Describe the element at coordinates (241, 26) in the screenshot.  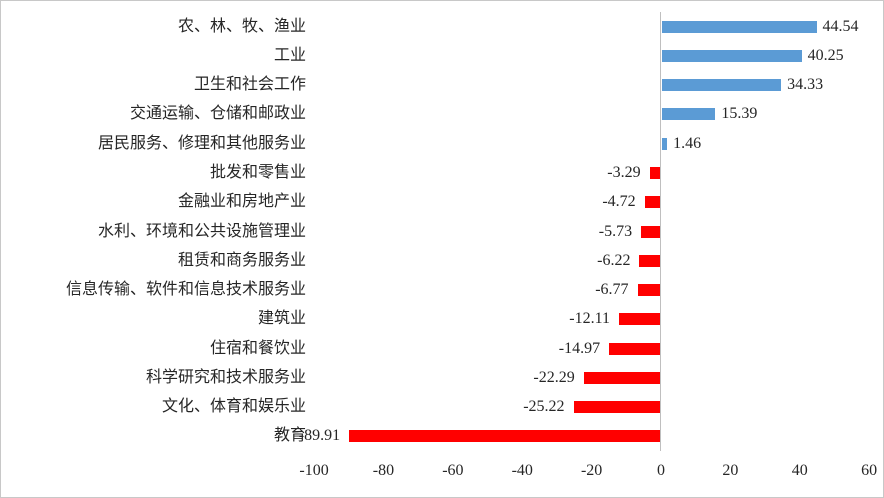
I see `category-label: 农、林、牧、渔业` at that location.